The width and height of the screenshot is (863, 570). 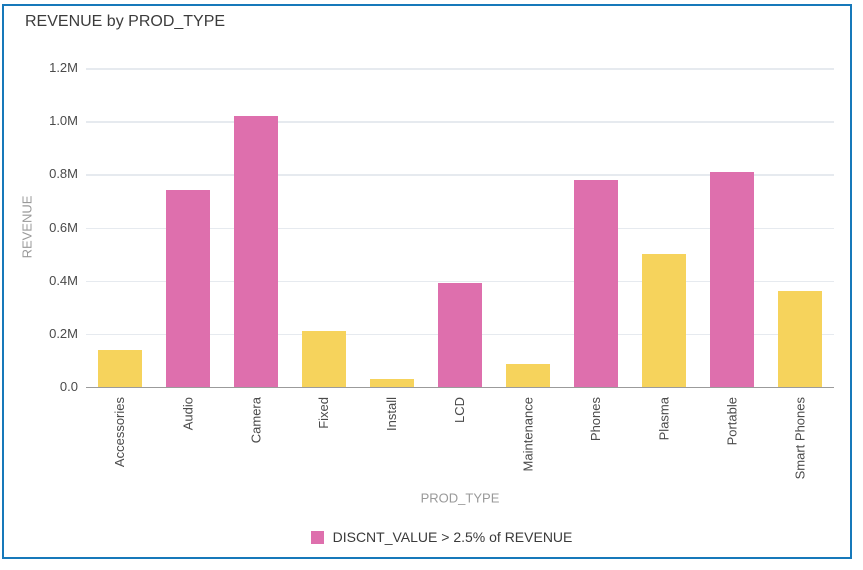 What do you see at coordinates (125, 21) in the screenshot?
I see `chart-title: REVENUE by PROD_TYPE` at bounding box center [125, 21].